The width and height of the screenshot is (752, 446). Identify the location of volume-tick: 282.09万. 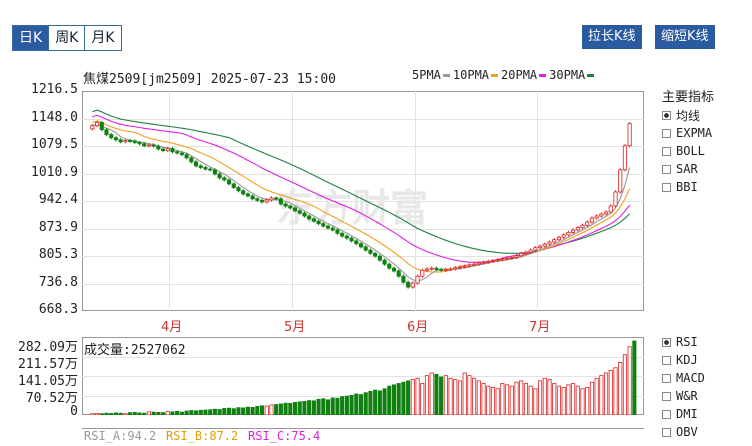
(48, 347).